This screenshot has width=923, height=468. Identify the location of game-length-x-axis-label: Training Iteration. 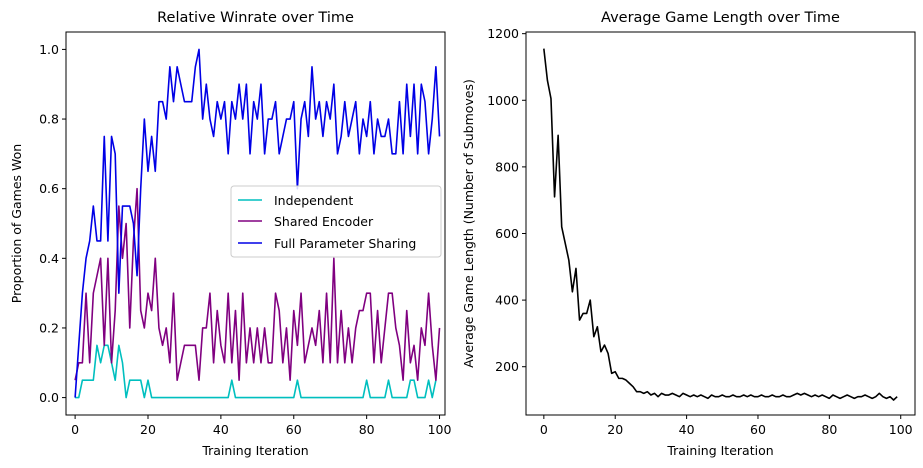
(719, 450).